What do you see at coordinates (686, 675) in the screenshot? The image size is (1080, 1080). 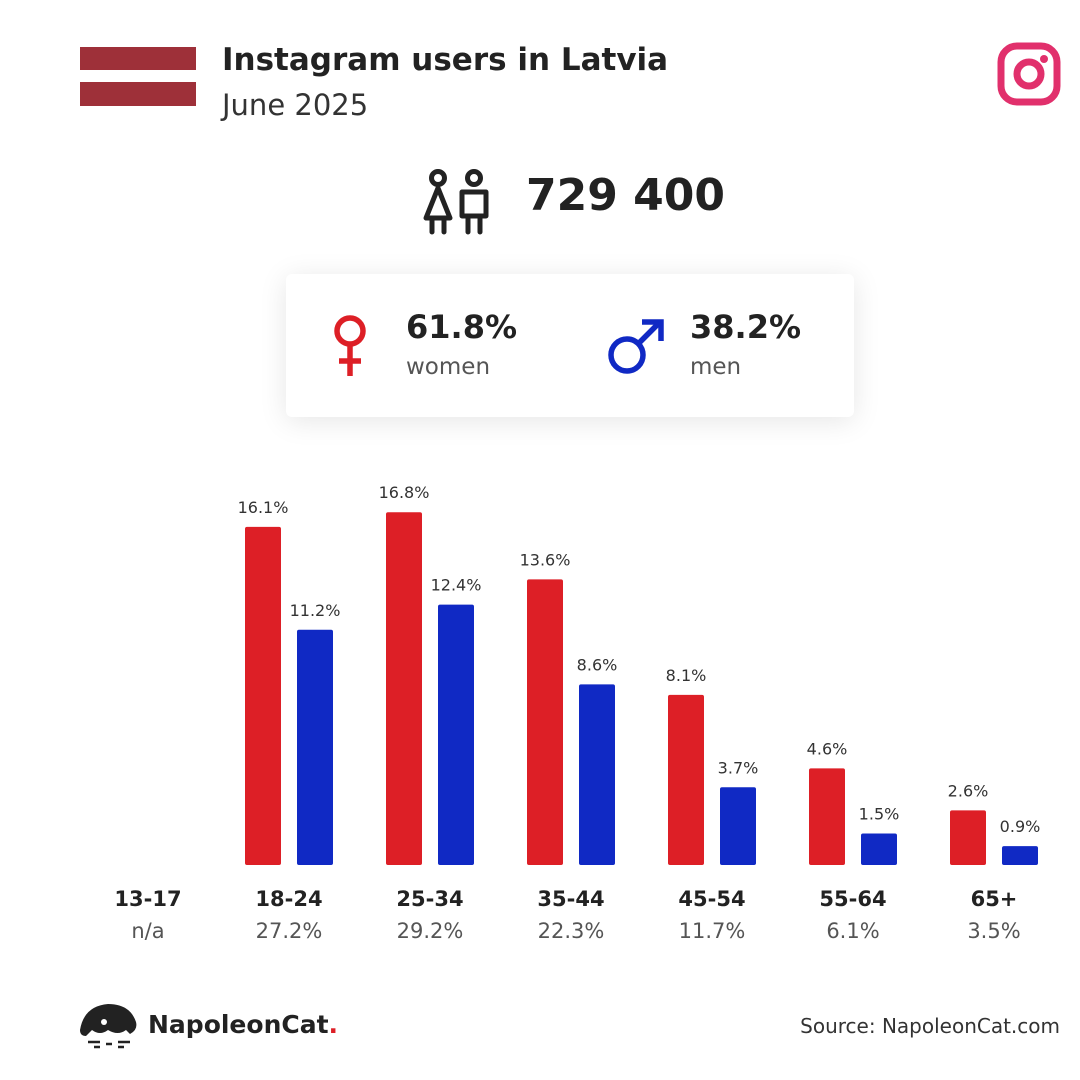 I see `data-label-women-45-54: 8.1%` at bounding box center [686, 675].